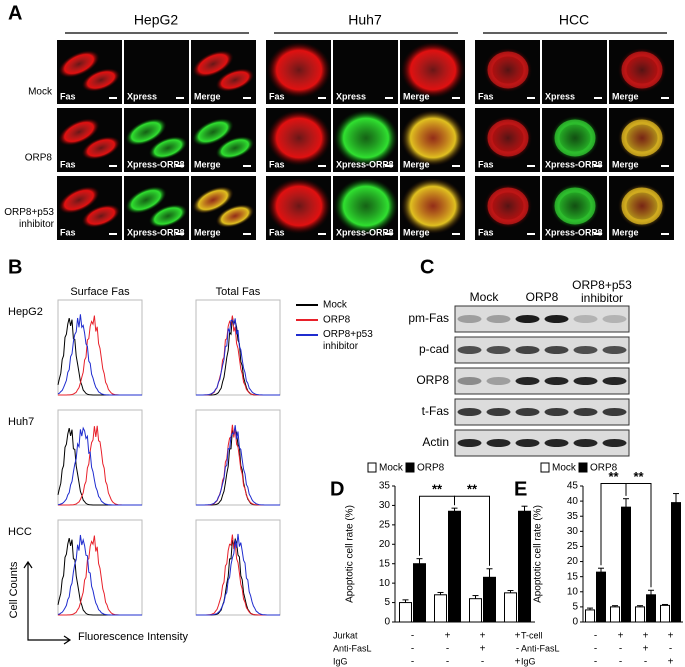 Image resolution: width=685 pixels, height=667 pixels. What do you see at coordinates (335, 305) in the screenshot?
I see `legend-label: Mock` at bounding box center [335, 305].